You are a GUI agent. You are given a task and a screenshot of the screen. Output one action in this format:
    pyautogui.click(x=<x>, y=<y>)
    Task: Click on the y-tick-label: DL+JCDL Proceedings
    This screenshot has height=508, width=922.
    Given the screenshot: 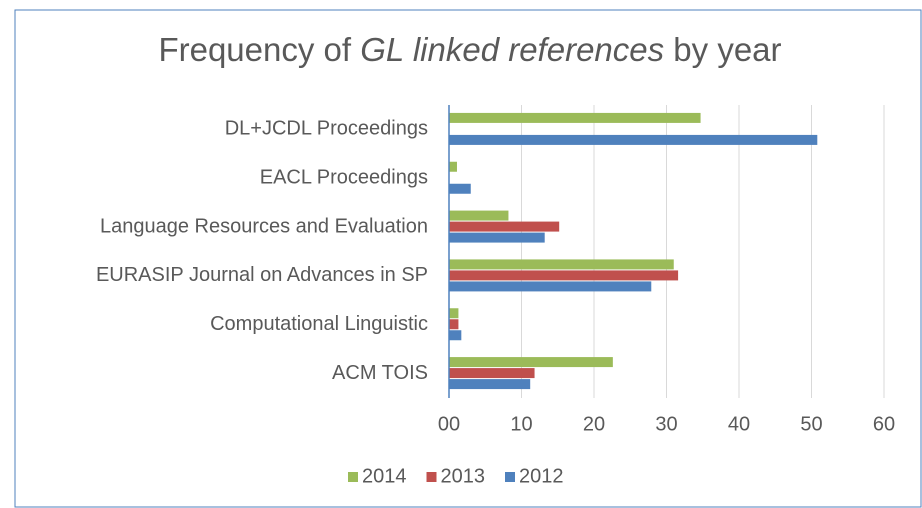 What is the action you would take?
    pyautogui.click(x=326, y=129)
    